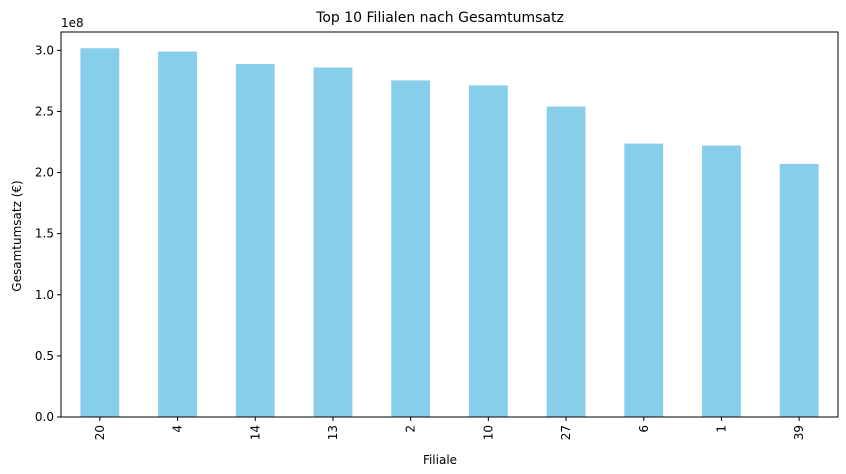 Image resolution: width=846 pixels, height=474 pixels. I want to click on y-axis-ticks: 0.0 0.5 1.0 1.5 2.0 2.5 3.0, so click(48, 233).